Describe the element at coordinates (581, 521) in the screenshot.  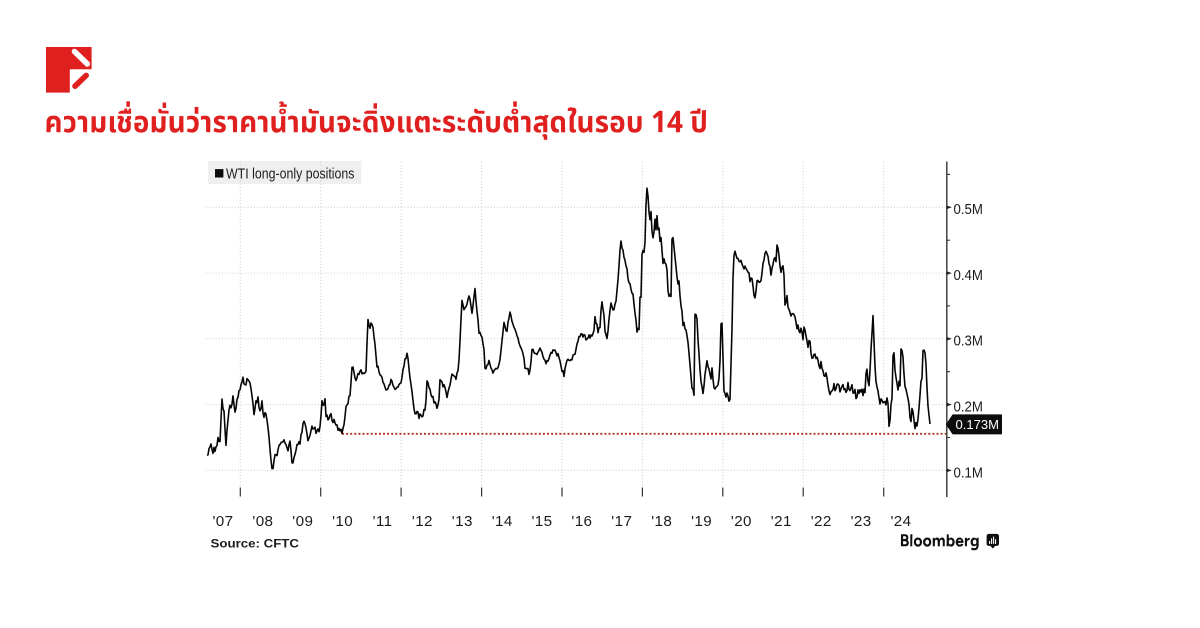
I see `svg-text: '16` at that location.